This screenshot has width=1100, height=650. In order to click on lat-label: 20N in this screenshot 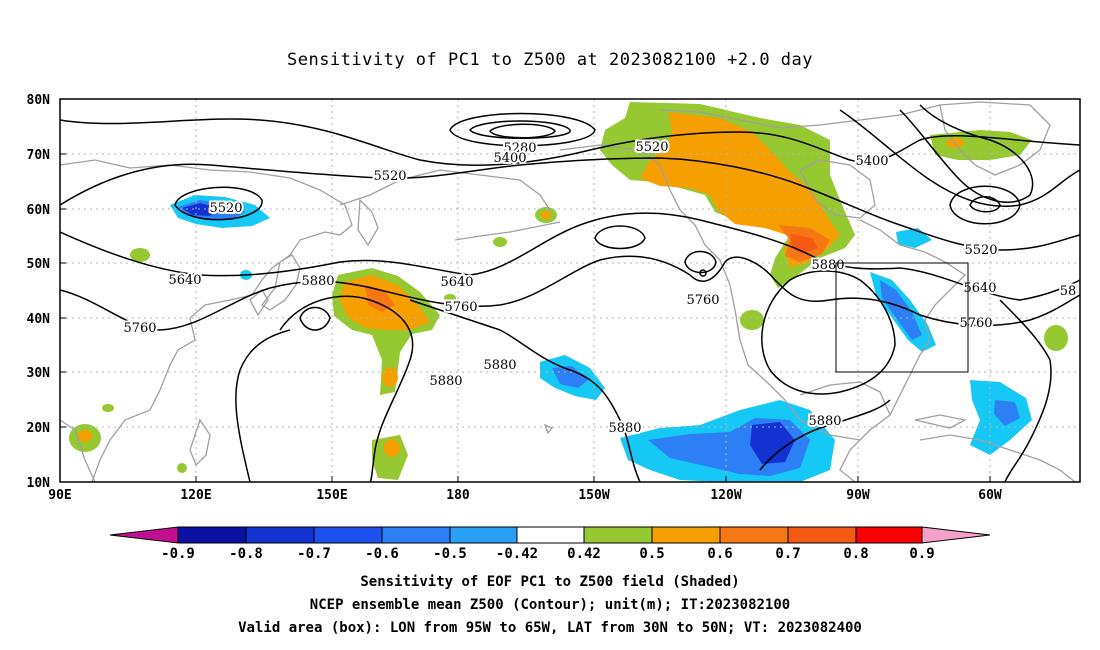, I will do `click(39, 428)`.